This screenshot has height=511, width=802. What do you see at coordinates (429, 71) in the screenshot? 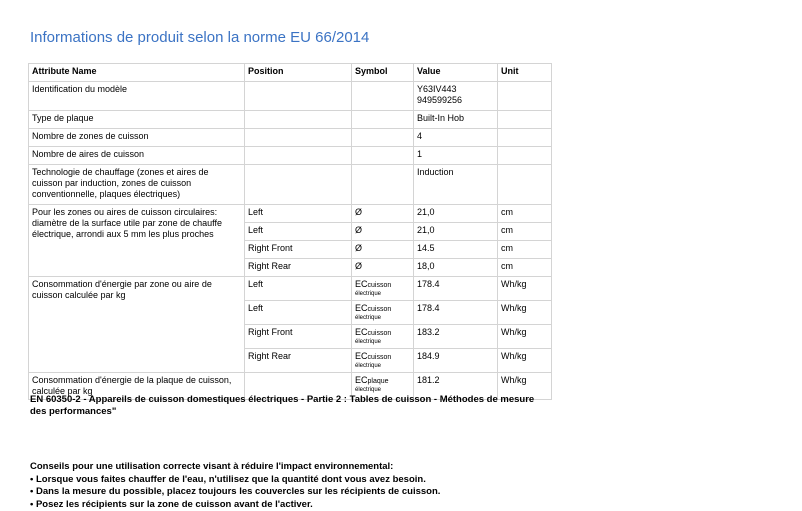
I see `header-label: Value` at bounding box center [429, 71].